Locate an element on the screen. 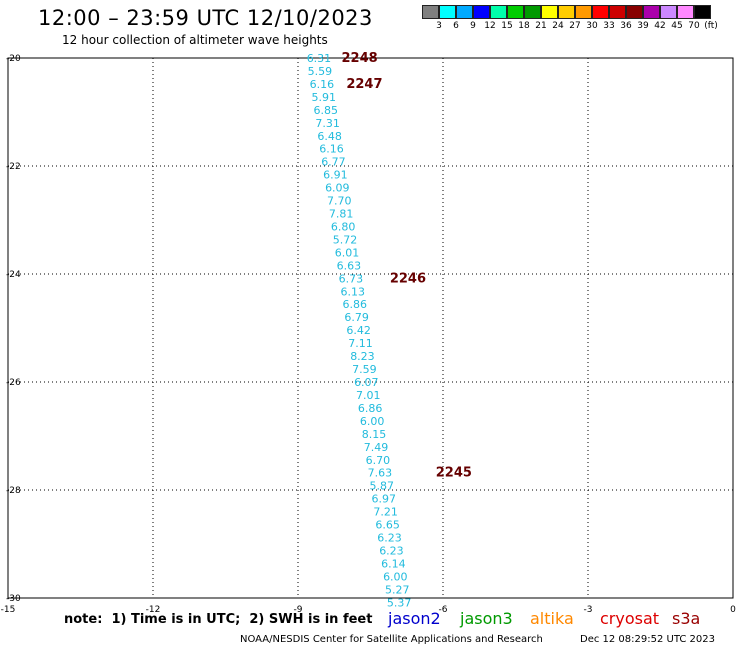 This screenshot has height=650, width=740. swh-data-label: 6.42 is located at coordinates (358, 330).